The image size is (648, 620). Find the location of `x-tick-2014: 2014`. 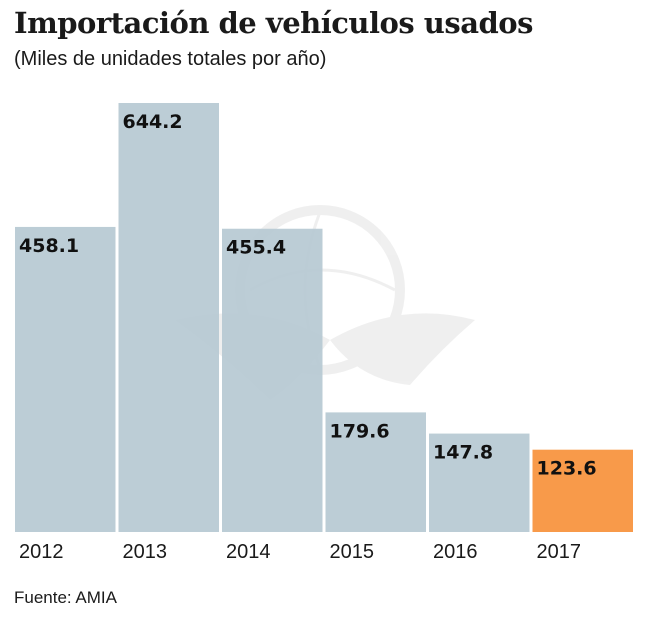

x-tick-2014: 2014 is located at coordinates (248, 552).